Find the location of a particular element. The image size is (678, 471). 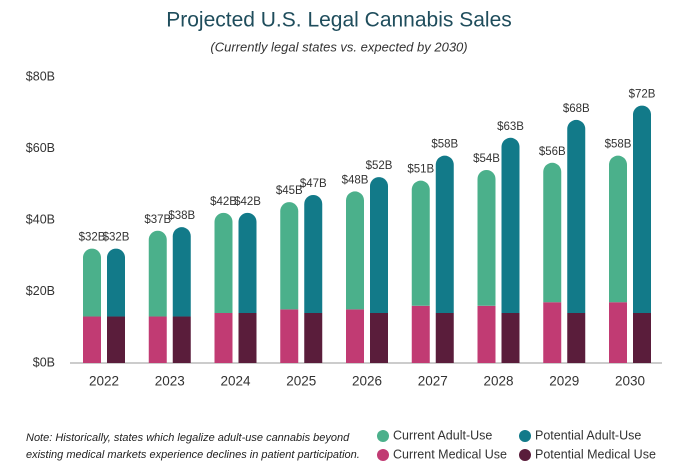

total-label: $37B is located at coordinates (157, 220).